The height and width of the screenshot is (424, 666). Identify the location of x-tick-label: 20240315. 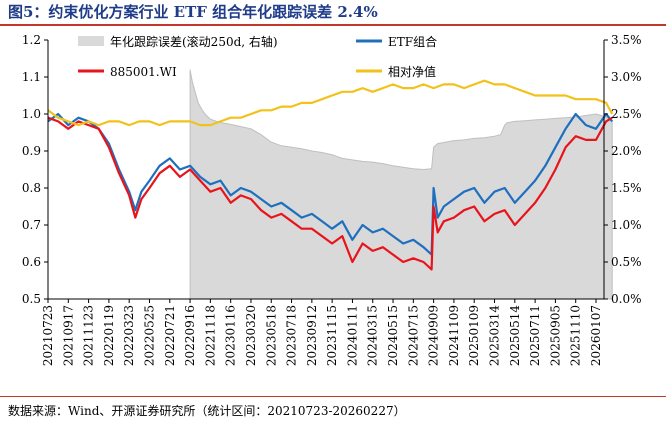
(373, 335).